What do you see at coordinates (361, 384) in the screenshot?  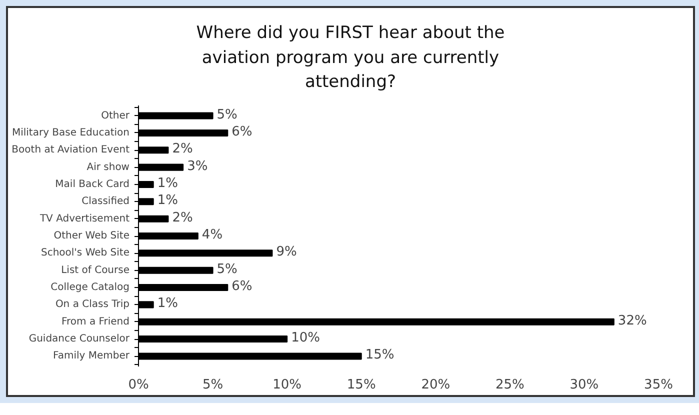 I see `x-tick-label: 15%` at bounding box center [361, 384].